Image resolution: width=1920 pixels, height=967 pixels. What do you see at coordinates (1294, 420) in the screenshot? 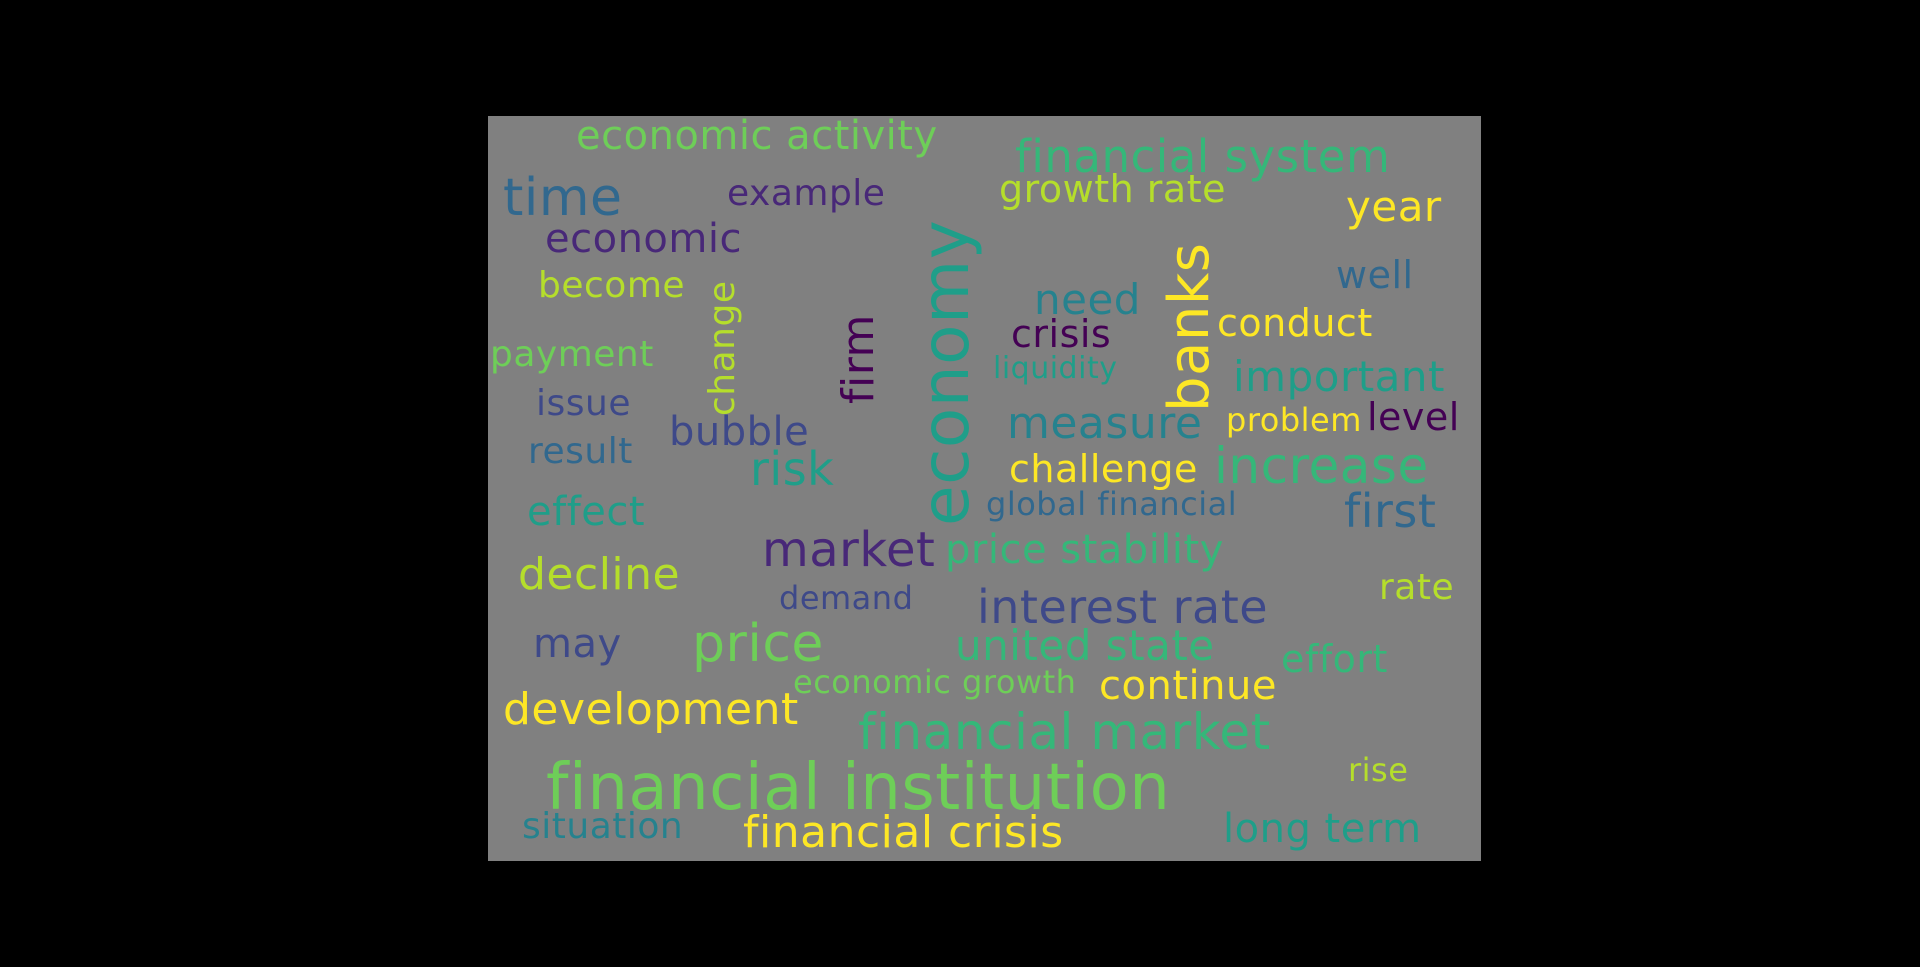
I see `word-problem: problem` at bounding box center [1294, 420].